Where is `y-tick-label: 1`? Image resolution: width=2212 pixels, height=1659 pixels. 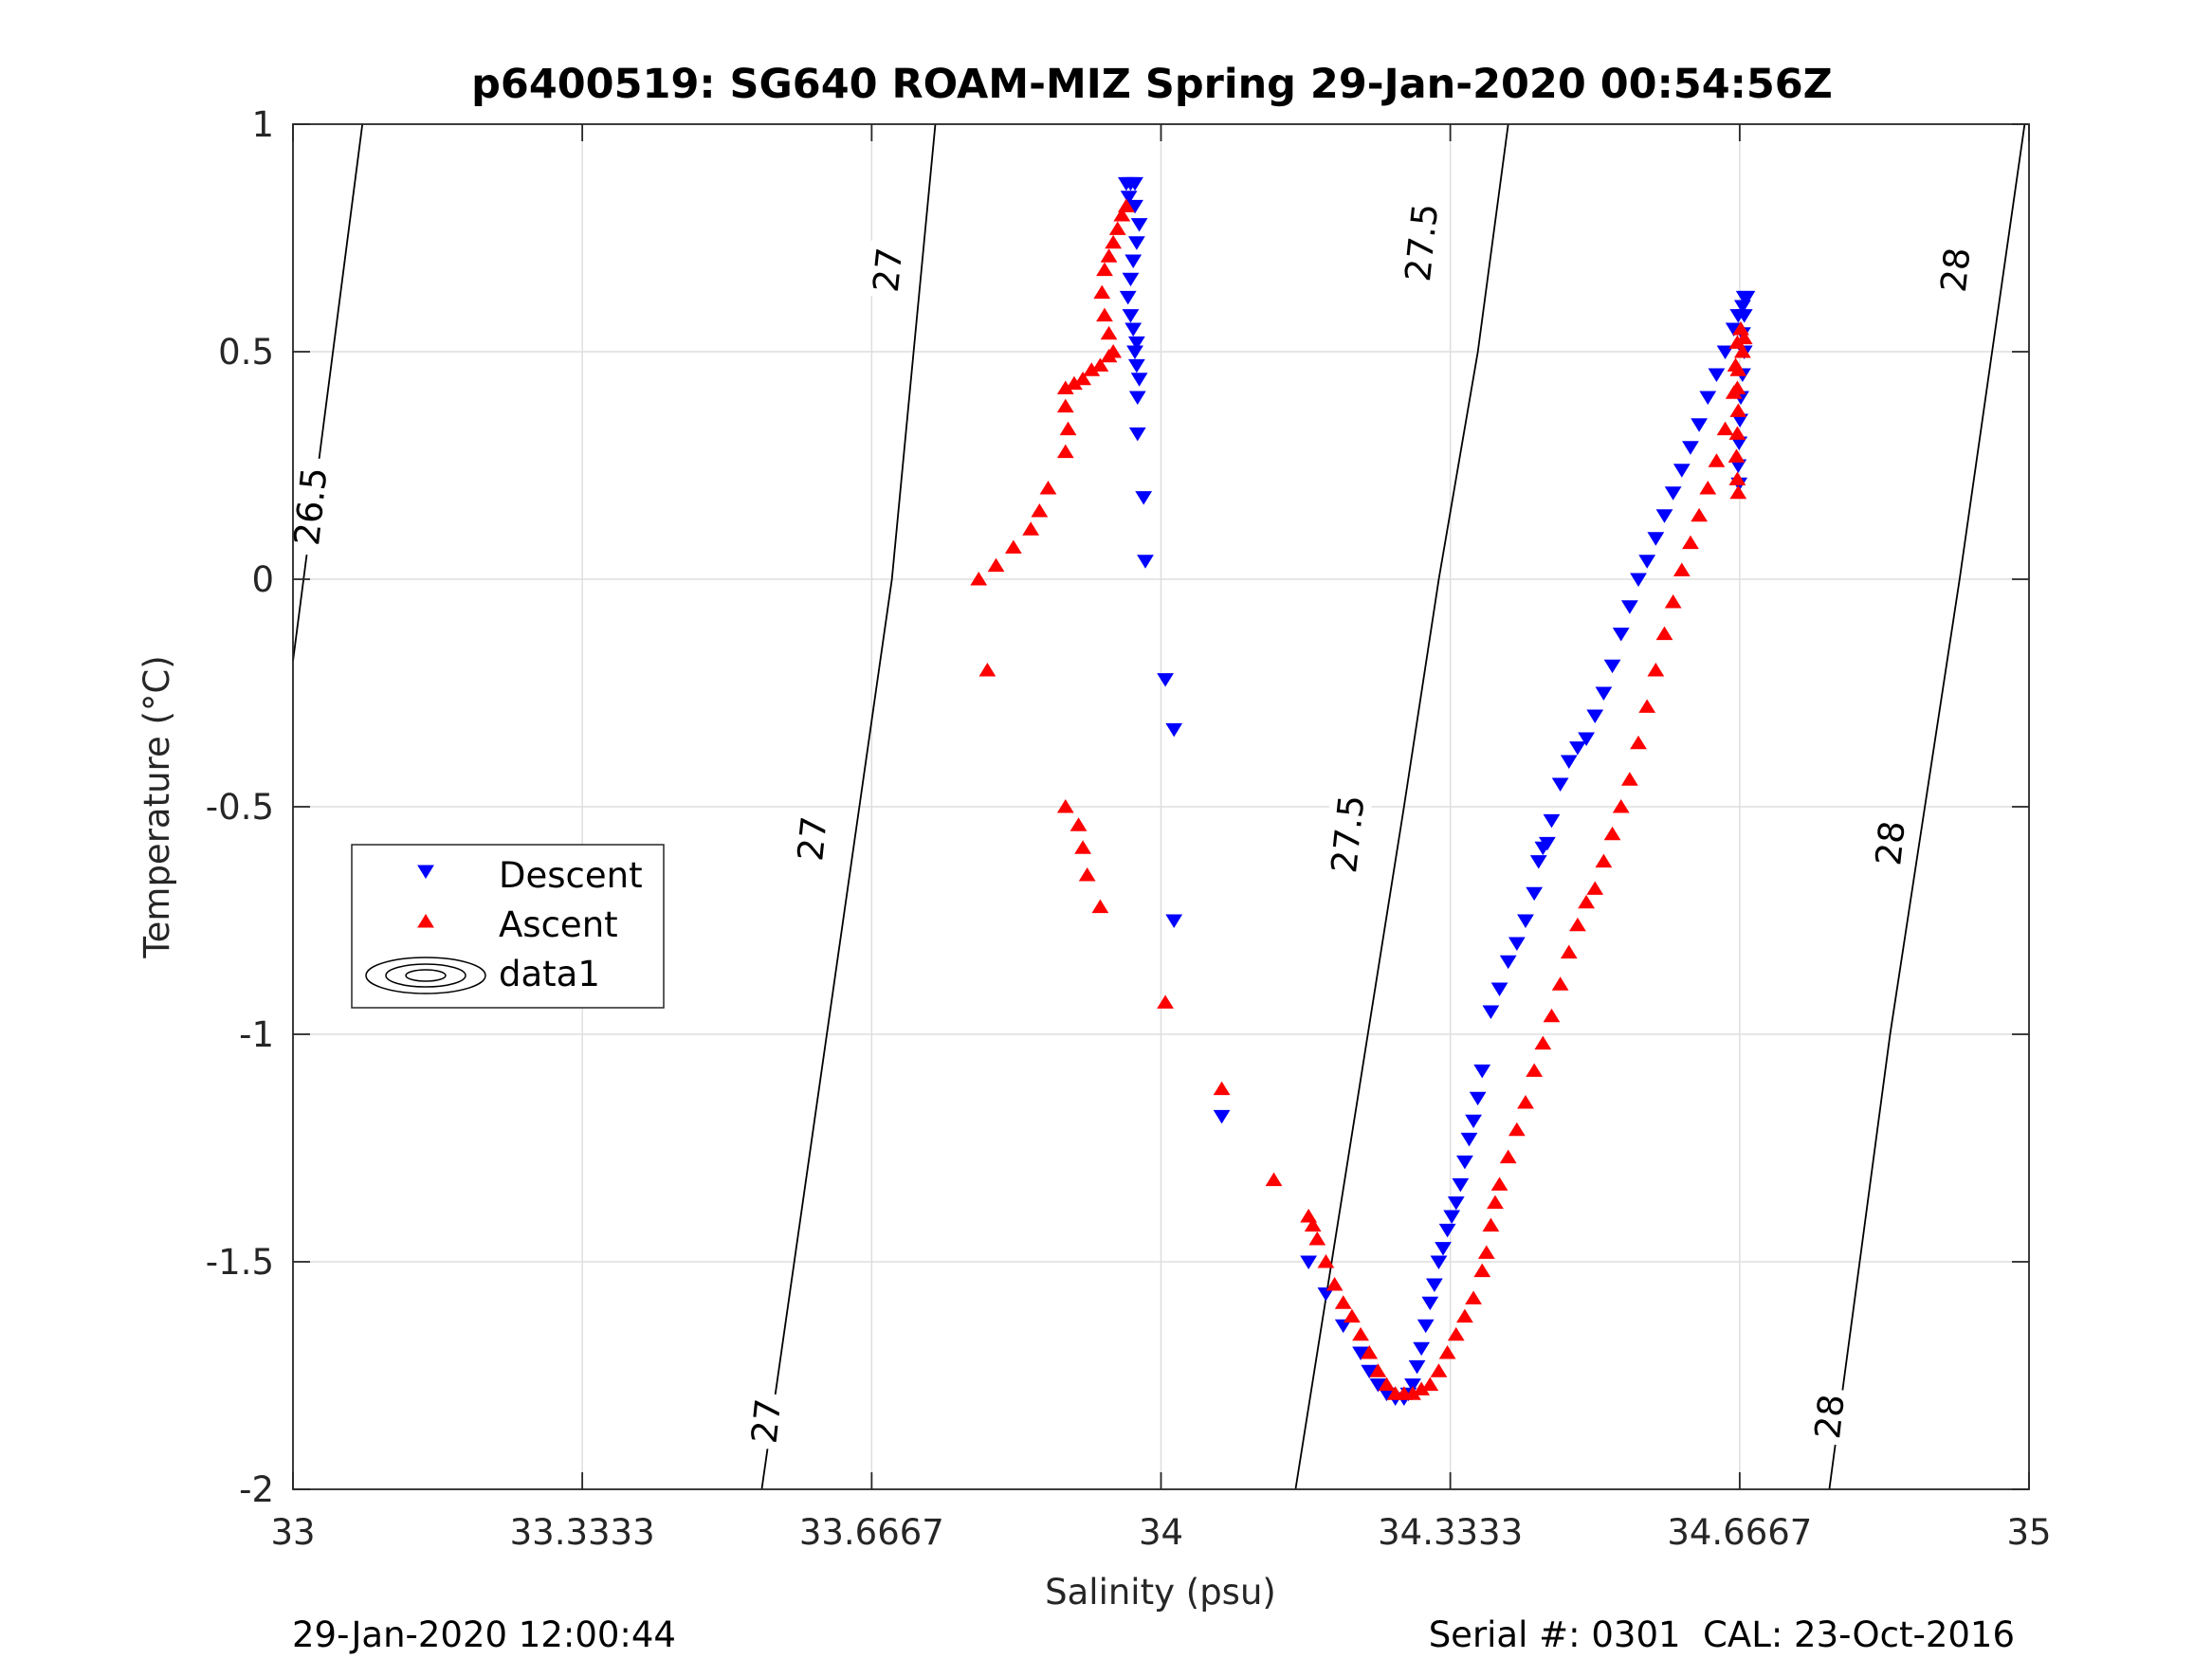
y-tick-label: 1 is located at coordinates (262, 124).